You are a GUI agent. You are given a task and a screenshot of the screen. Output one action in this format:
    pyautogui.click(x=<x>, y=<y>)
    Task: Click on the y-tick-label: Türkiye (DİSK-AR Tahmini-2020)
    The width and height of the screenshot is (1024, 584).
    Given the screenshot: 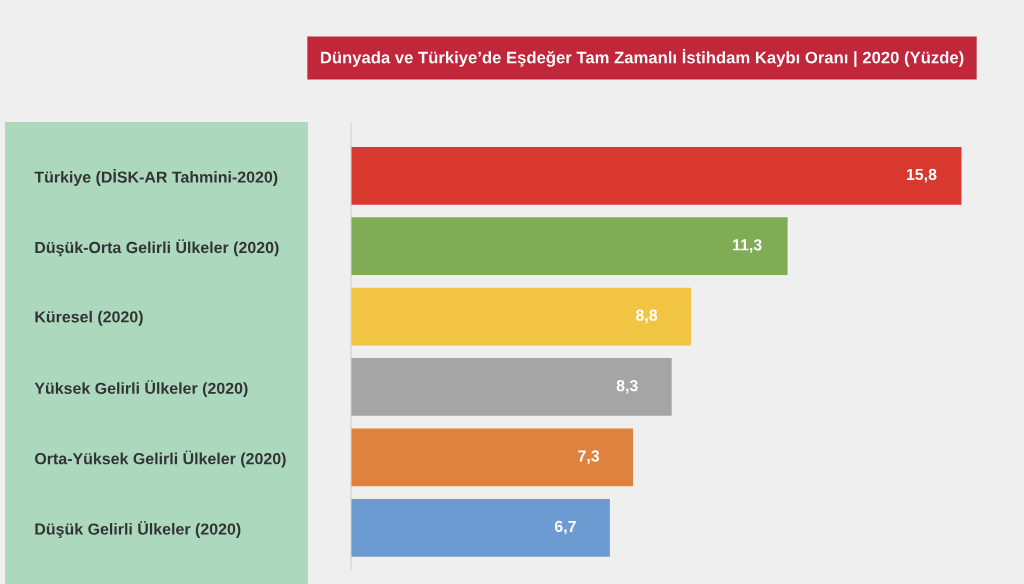 What is the action you would take?
    pyautogui.click(x=156, y=177)
    